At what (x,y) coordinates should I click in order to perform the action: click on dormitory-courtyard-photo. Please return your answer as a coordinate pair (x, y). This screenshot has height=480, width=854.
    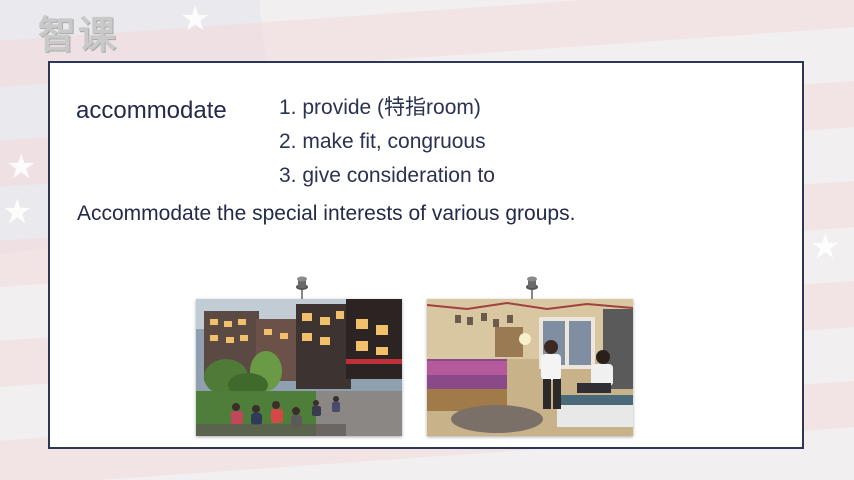
    Looking at the image, I should click on (299, 367).